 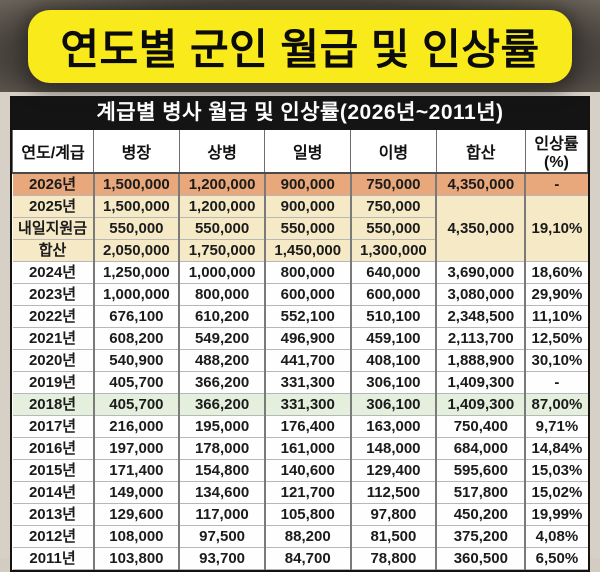 I want to click on year-cell: 2023년, so click(x=53, y=294).